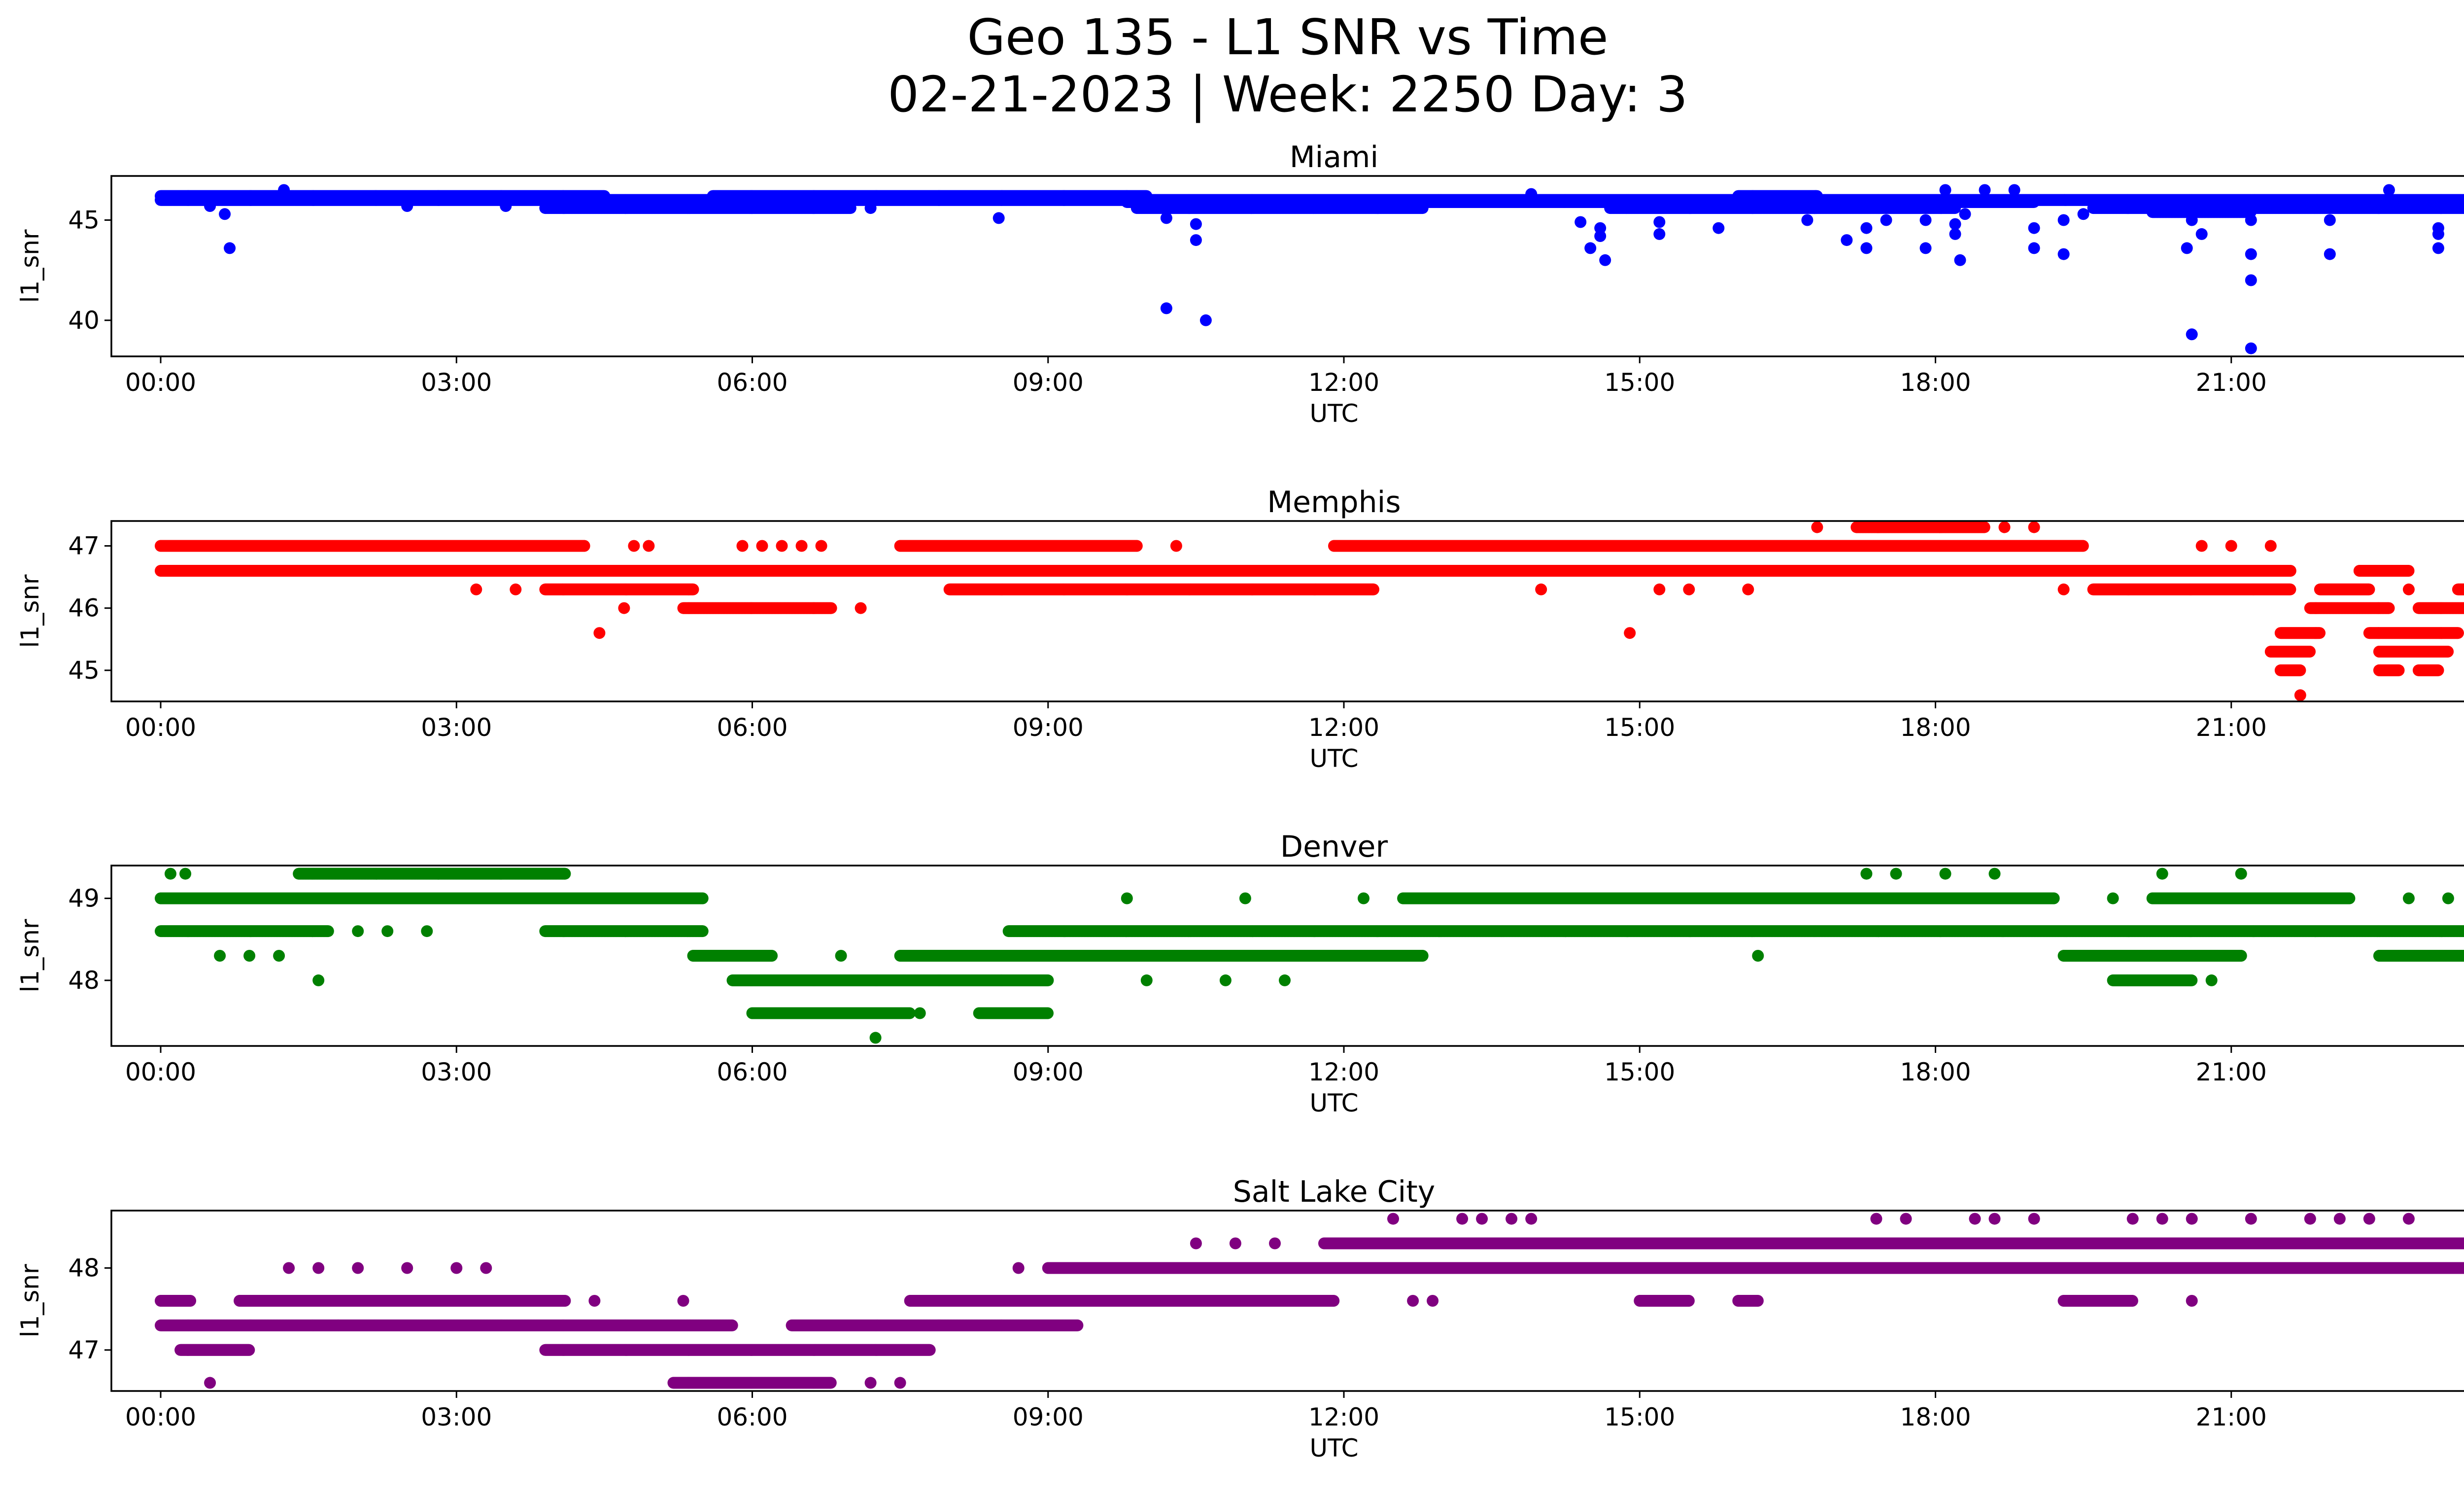  Describe the element at coordinates (1309, 269) in the screenshot. I see `data-points` at that location.